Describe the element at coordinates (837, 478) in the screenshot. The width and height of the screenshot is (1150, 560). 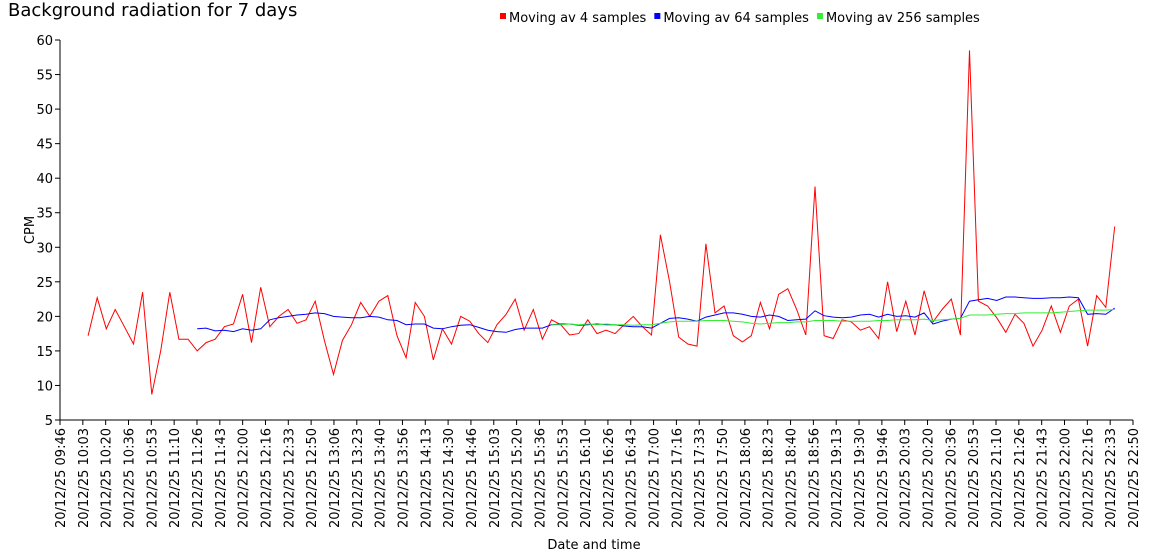
I see `x-tick-label: 20/12/25 19:13` at that location.